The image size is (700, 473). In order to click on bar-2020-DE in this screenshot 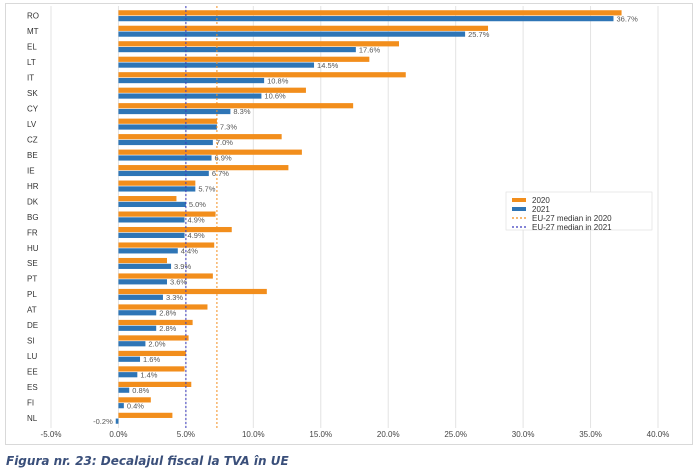, I will do `click(155, 322)`.